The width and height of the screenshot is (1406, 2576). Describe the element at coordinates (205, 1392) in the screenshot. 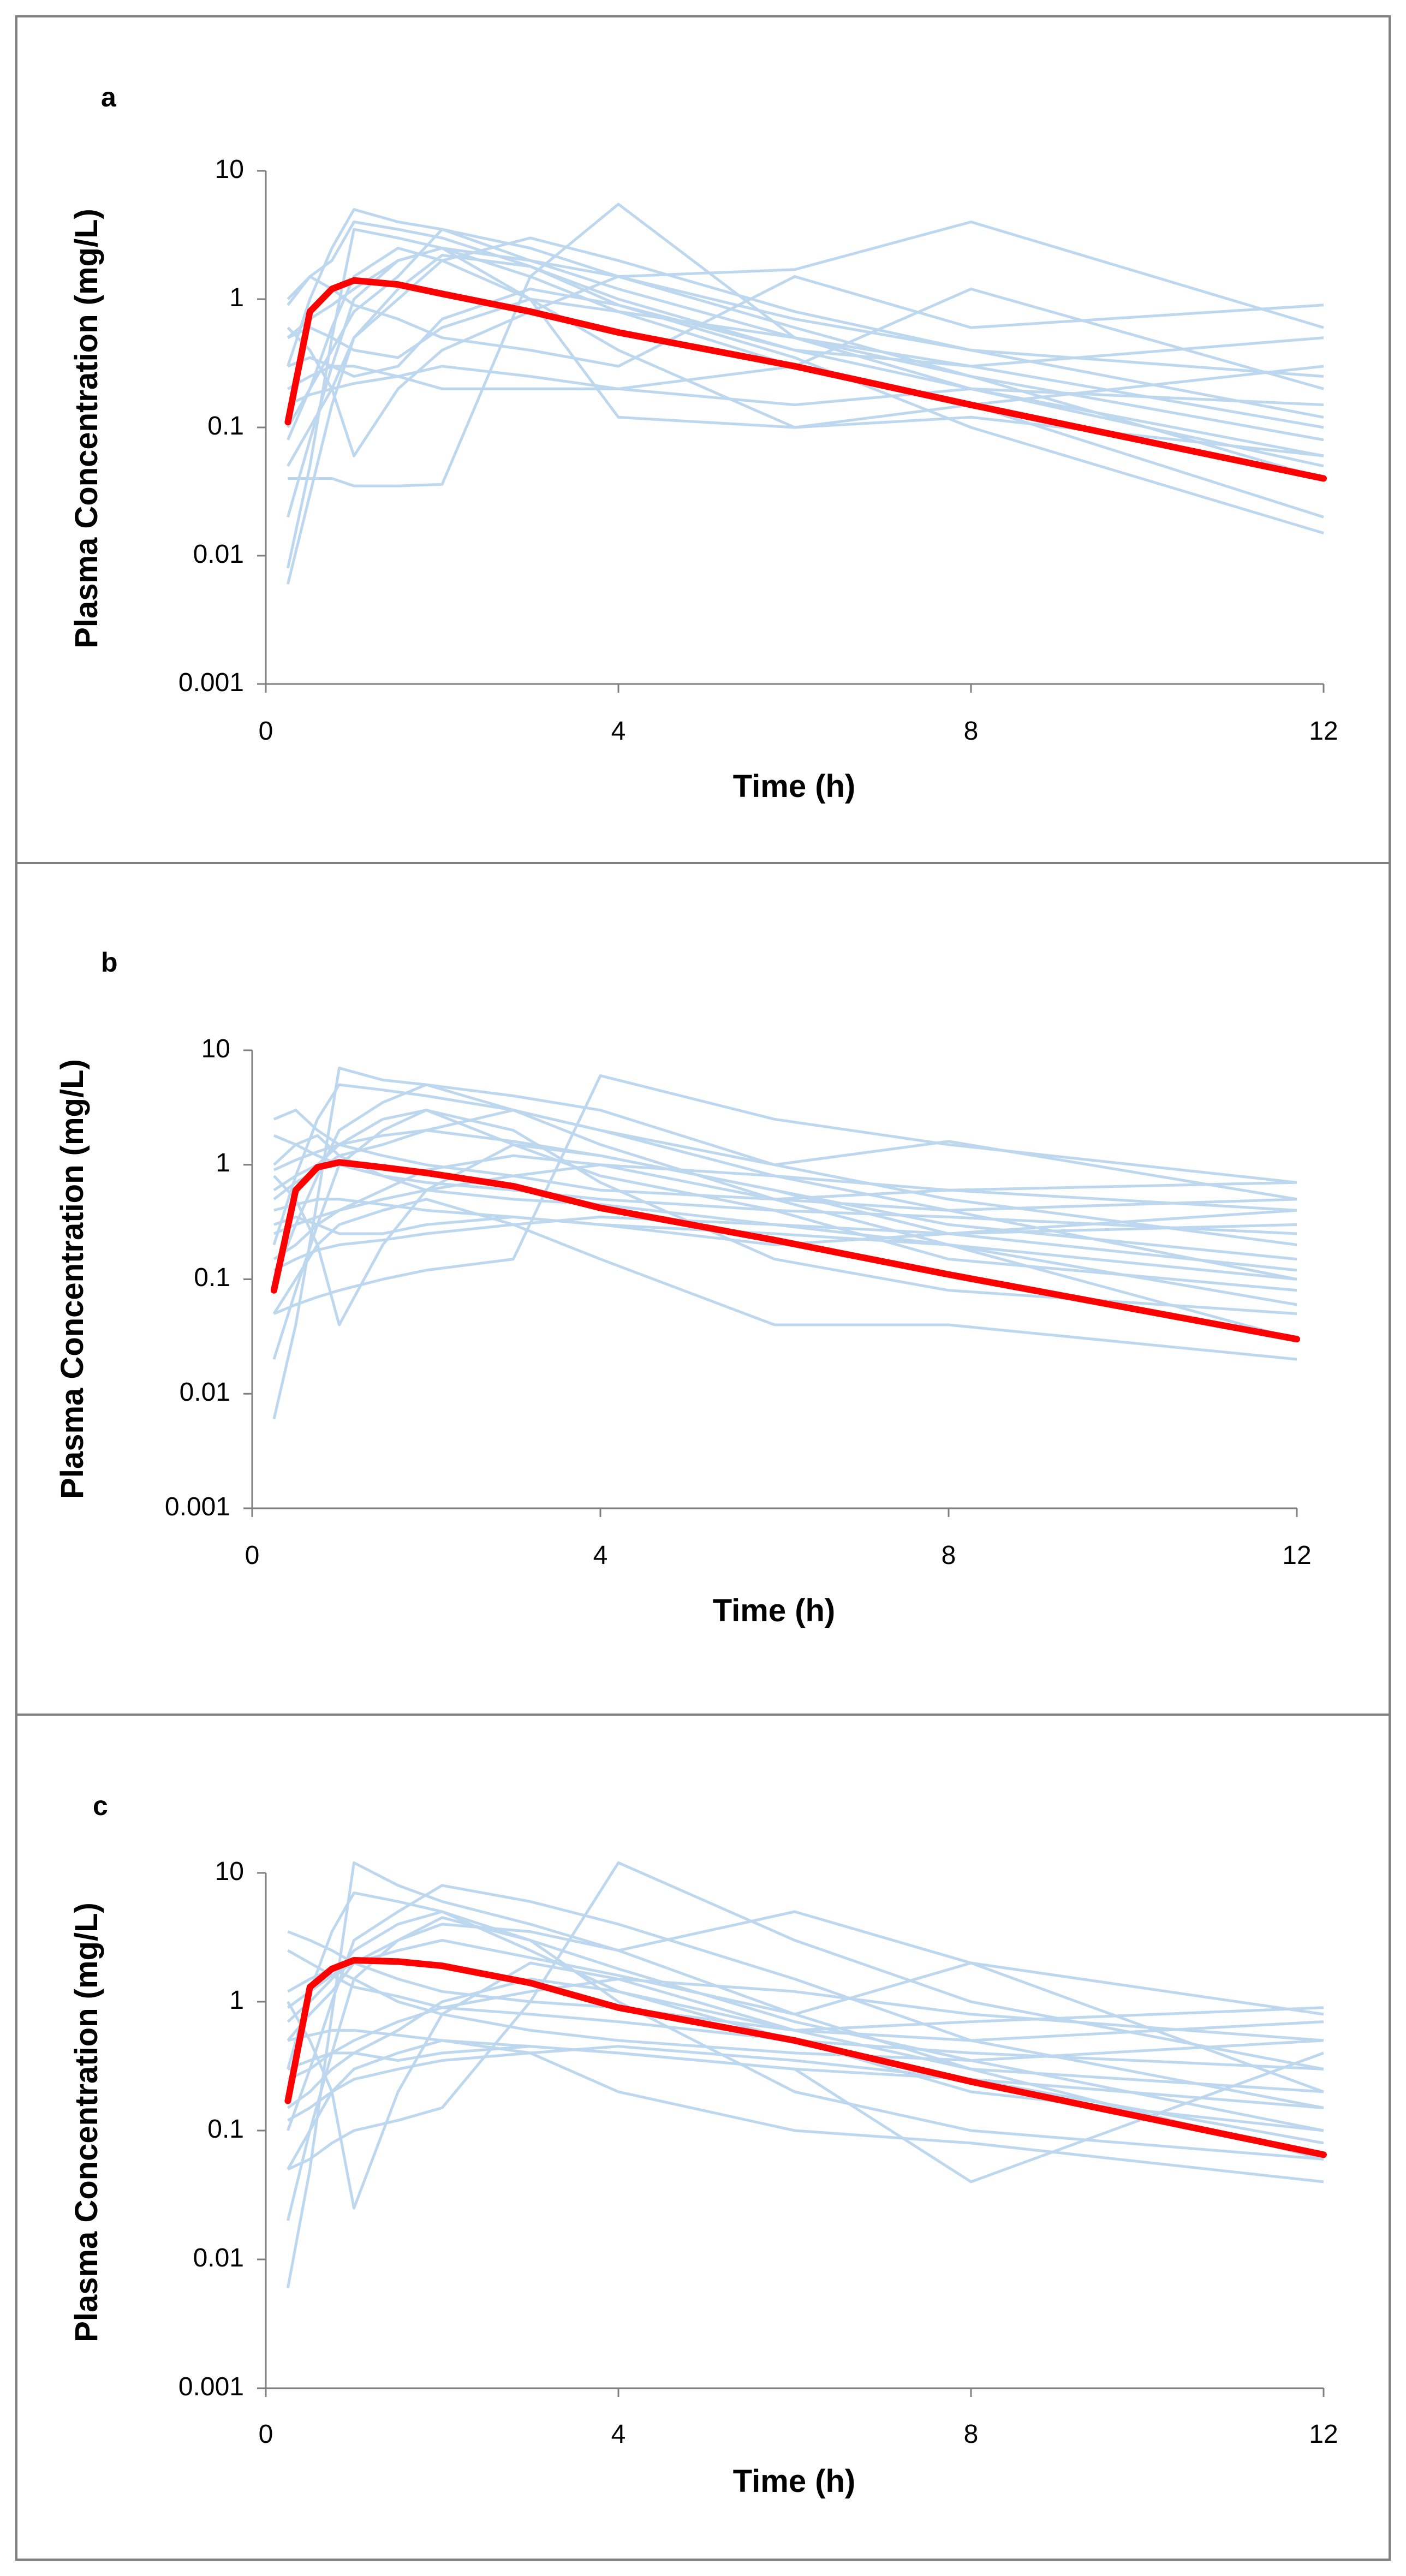

I see `panel-b-ytick-label: 0.01` at that location.